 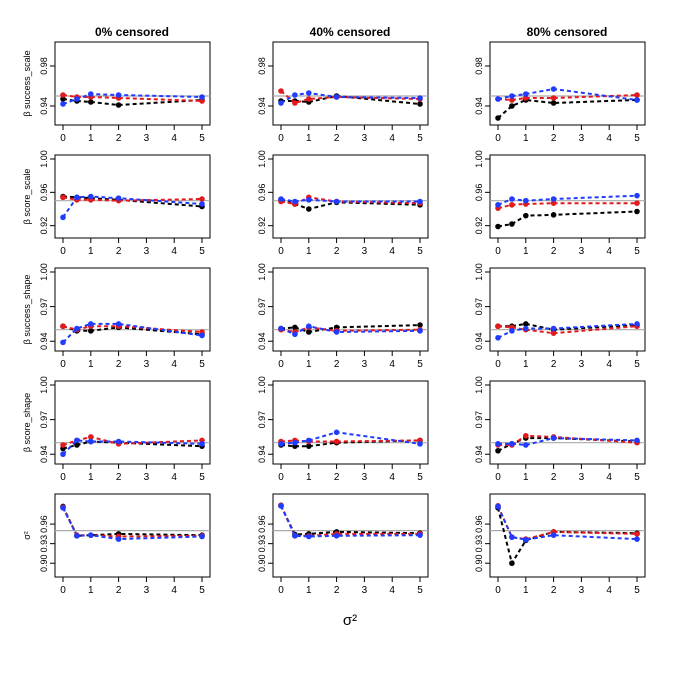 I want to click on column-titles: 0% censored 40% censored 80% censored, so click(x=351, y=32).